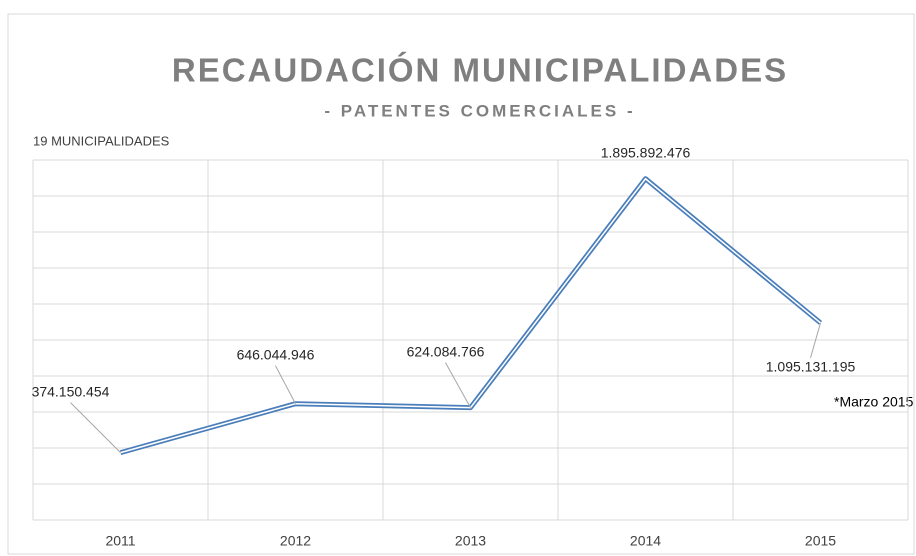 The height and width of the screenshot is (556, 916). I want to click on x-tick-label: 2015, so click(820, 541).